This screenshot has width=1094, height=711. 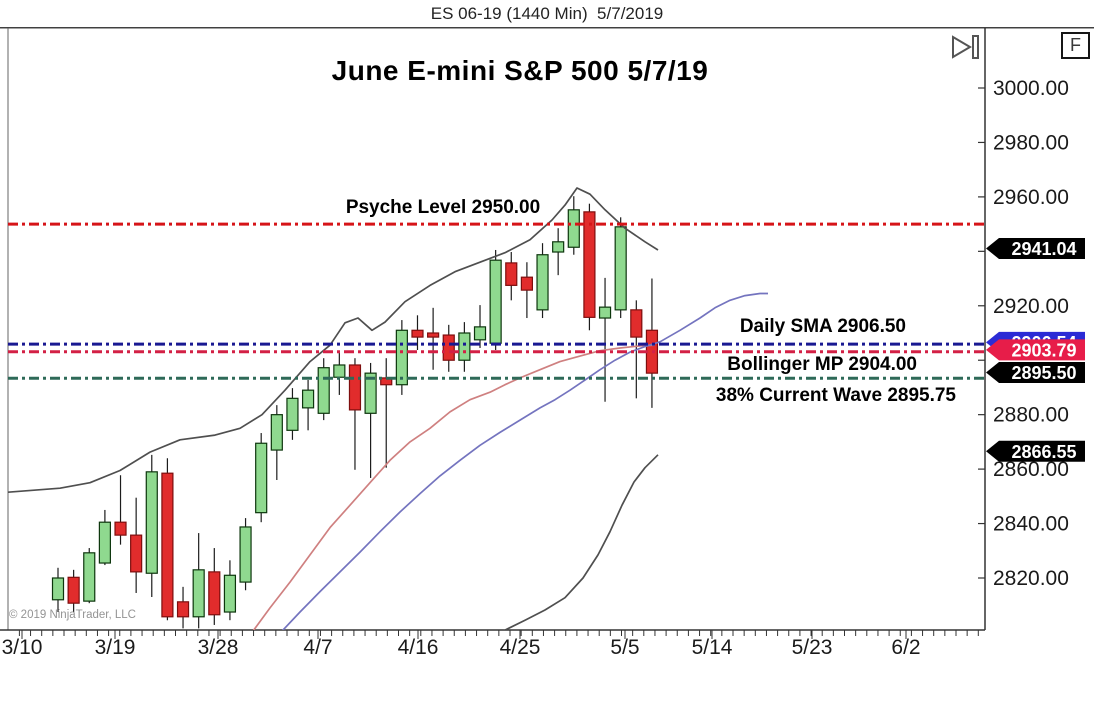 What do you see at coordinates (1043, 452) in the screenshot?
I see `price-marker-value: 2866.55` at bounding box center [1043, 452].